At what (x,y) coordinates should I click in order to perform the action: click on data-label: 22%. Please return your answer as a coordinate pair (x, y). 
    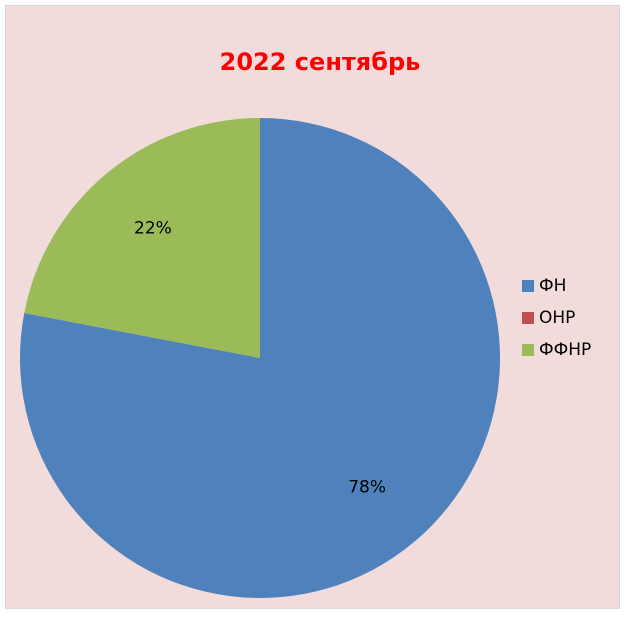
    Looking at the image, I should click on (153, 229).